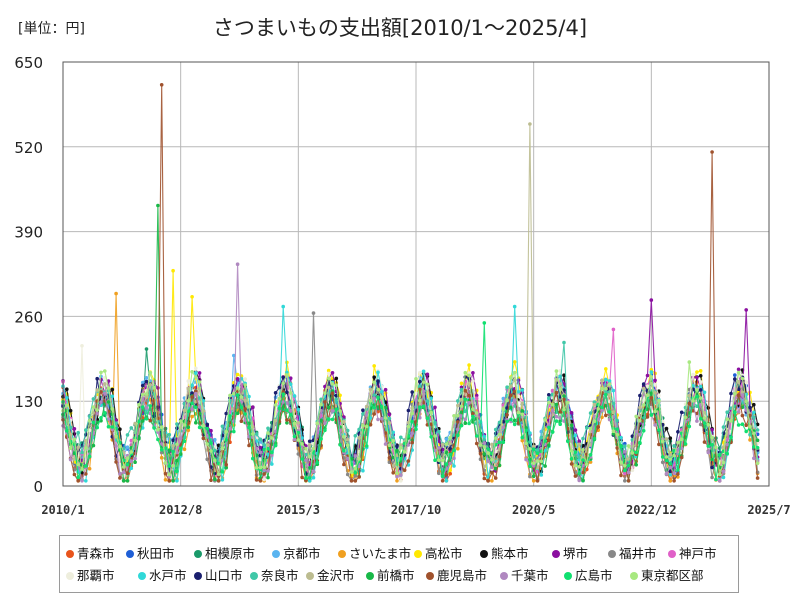 This screenshot has height=600, width=800. I want to click on legend-item: 青森市, so click(90, 552).